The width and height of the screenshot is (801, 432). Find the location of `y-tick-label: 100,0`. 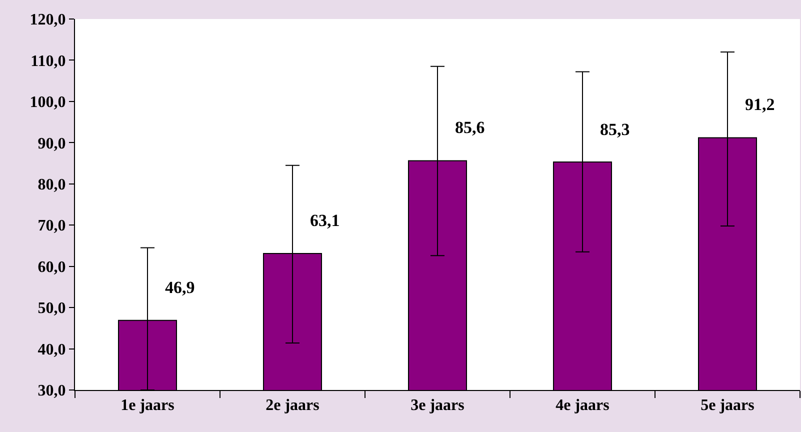

y-tick-label: 100,0 is located at coordinates (48, 103).